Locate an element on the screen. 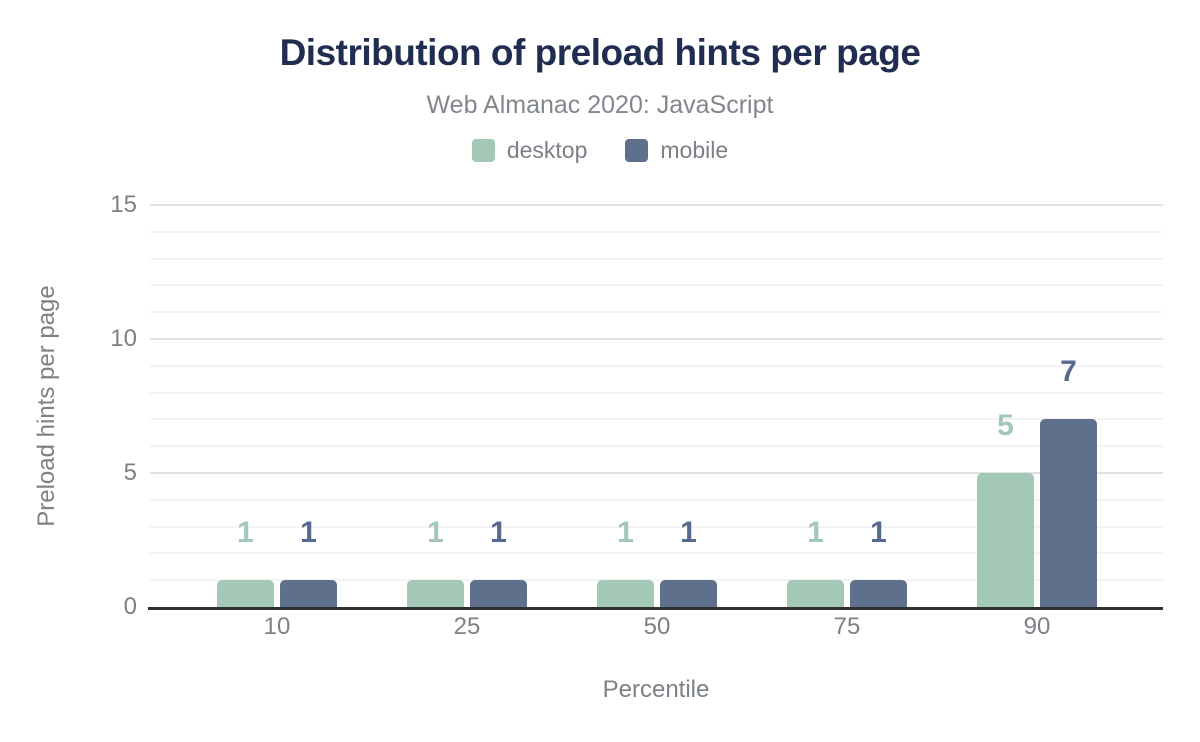 The width and height of the screenshot is (1200, 742). bar-mobile-p50 is located at coordinates (688, 593).